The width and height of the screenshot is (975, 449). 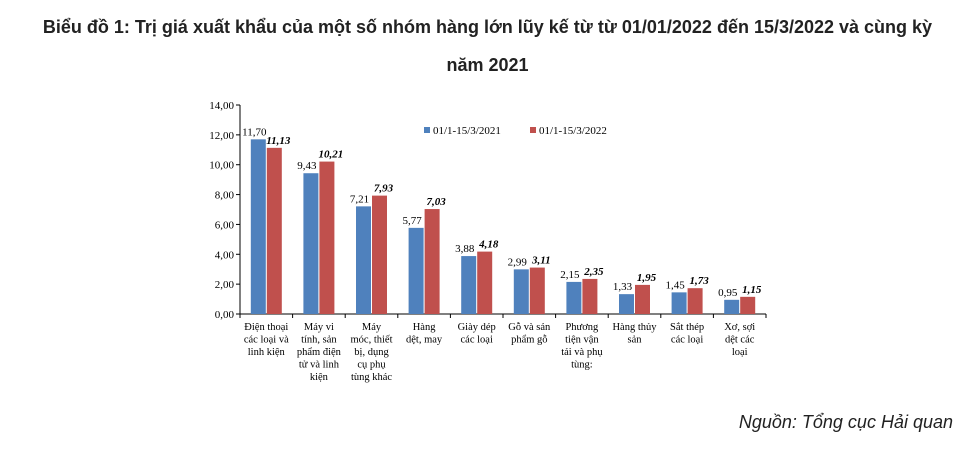 I want to click on category-label: Sắt thép các loại, so click(x=687, y=334).